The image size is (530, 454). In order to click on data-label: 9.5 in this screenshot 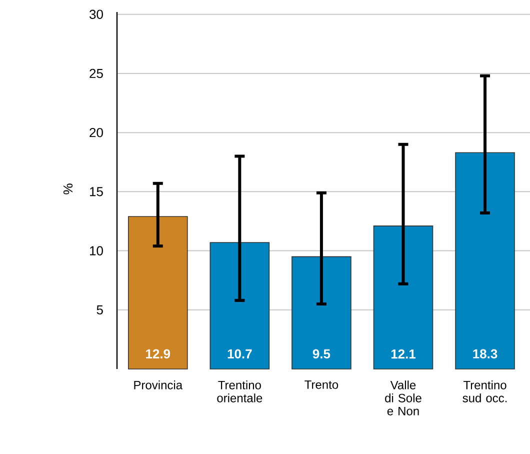, I will do `click(321, 353)`.